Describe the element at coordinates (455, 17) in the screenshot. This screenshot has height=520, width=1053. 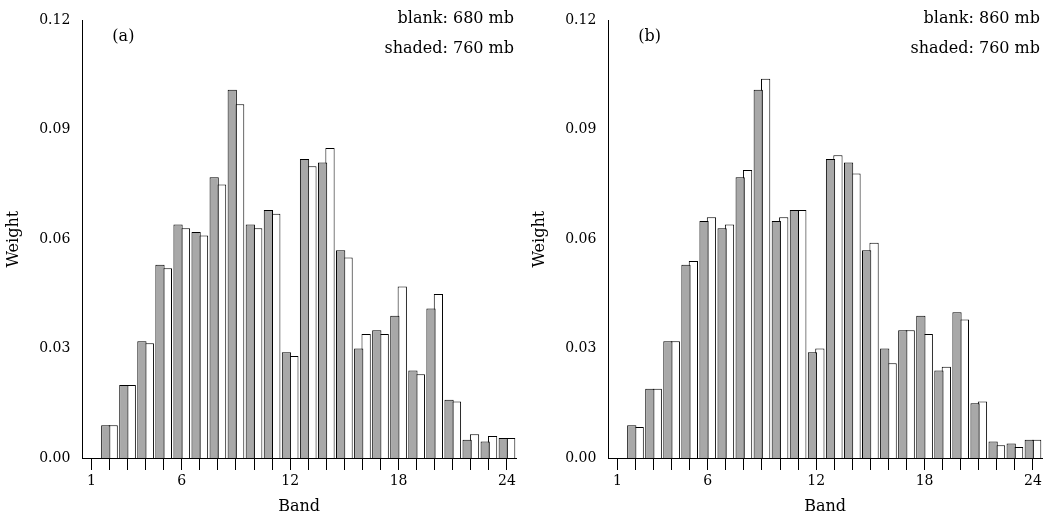
I see `annotation: blank: 680 mb` at that location.